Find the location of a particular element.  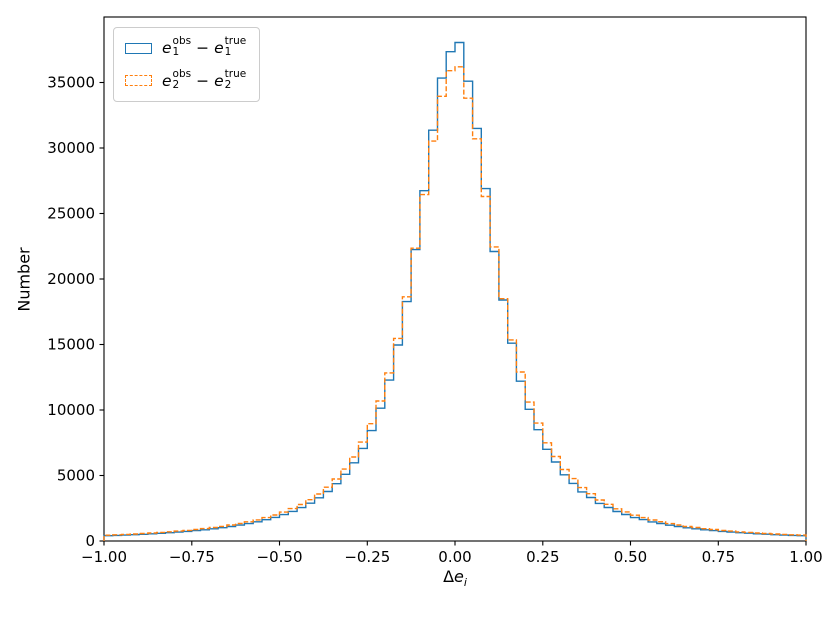

x-tick-label: 0.75 is located at coordinates (718, 557).